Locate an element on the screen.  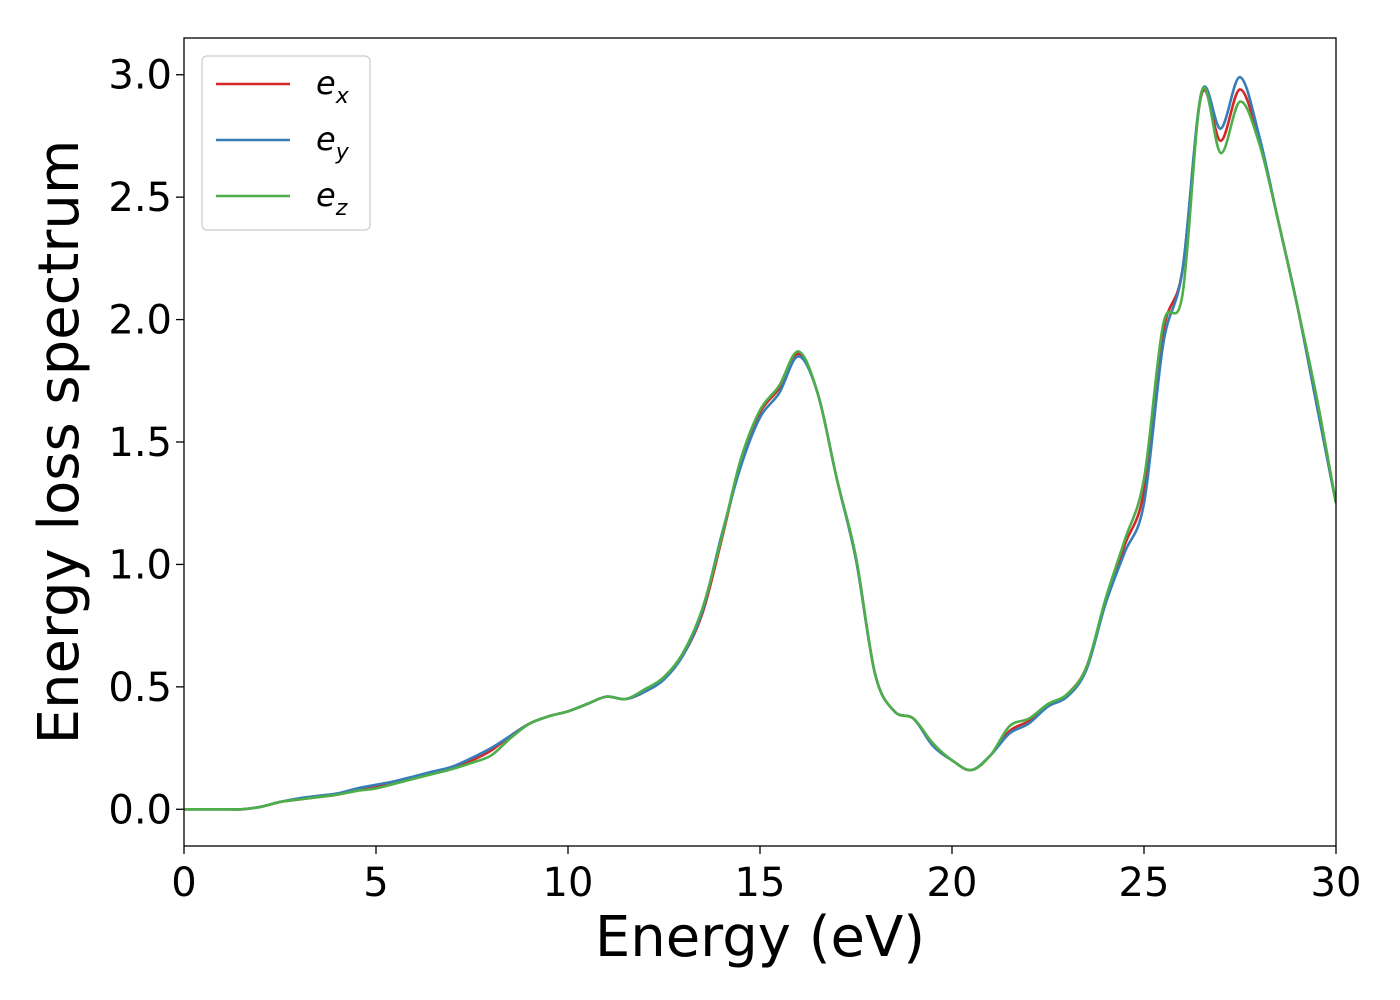
y-tick-label: 0.5 is located at coordinates (140, 688).